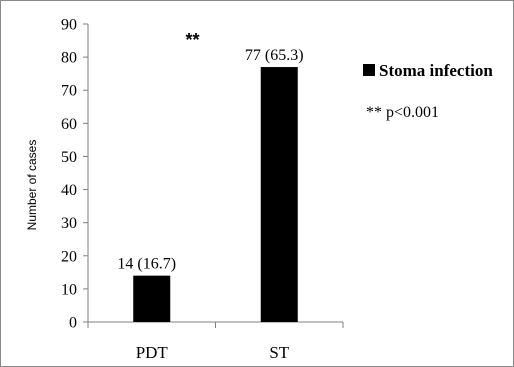 This screenshot has width=514, height=367. I want to click on legend: Stoma infection, so click(428, 70).